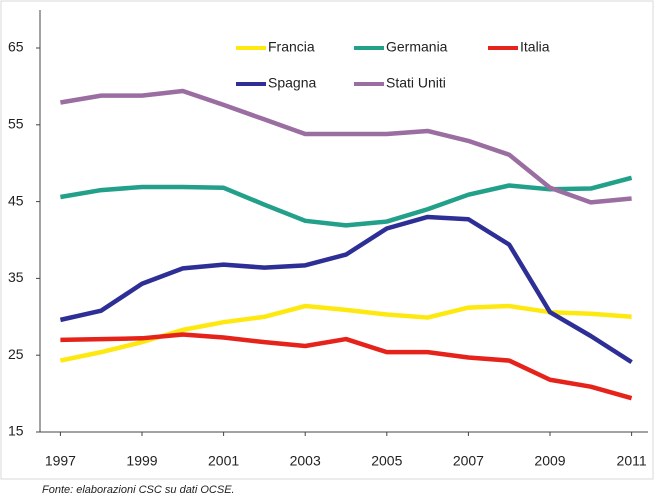  I want to click on x-tick-label: 1997, so click(60, 461).